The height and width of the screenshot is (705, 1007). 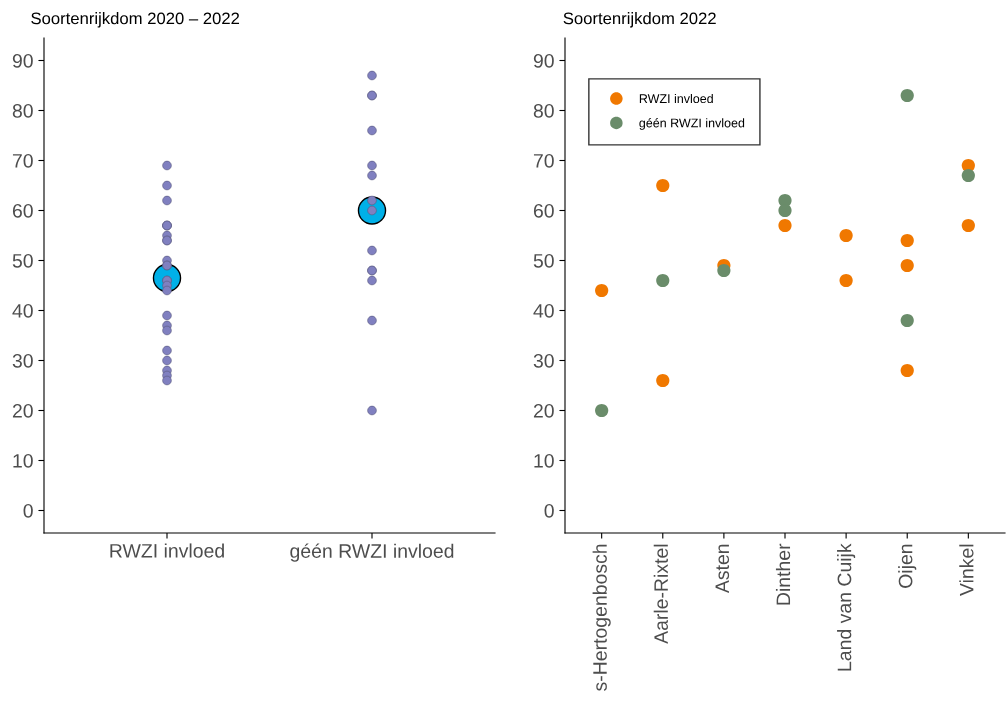 I want to click on x-tick-label: Land van Cuijk, so click(x=846, y=607).